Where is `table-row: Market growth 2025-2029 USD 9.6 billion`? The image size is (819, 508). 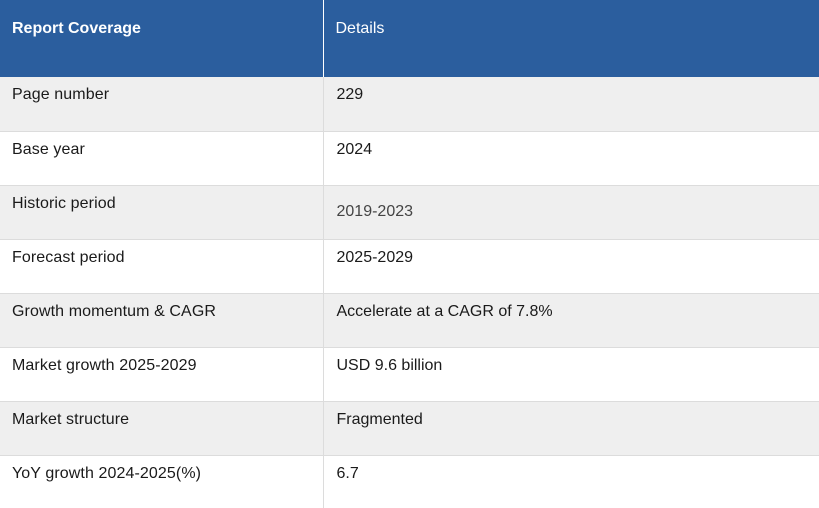 table-row: Market growth 2025-2029 USD 9.6 billion is located at coordinates (409, 374).